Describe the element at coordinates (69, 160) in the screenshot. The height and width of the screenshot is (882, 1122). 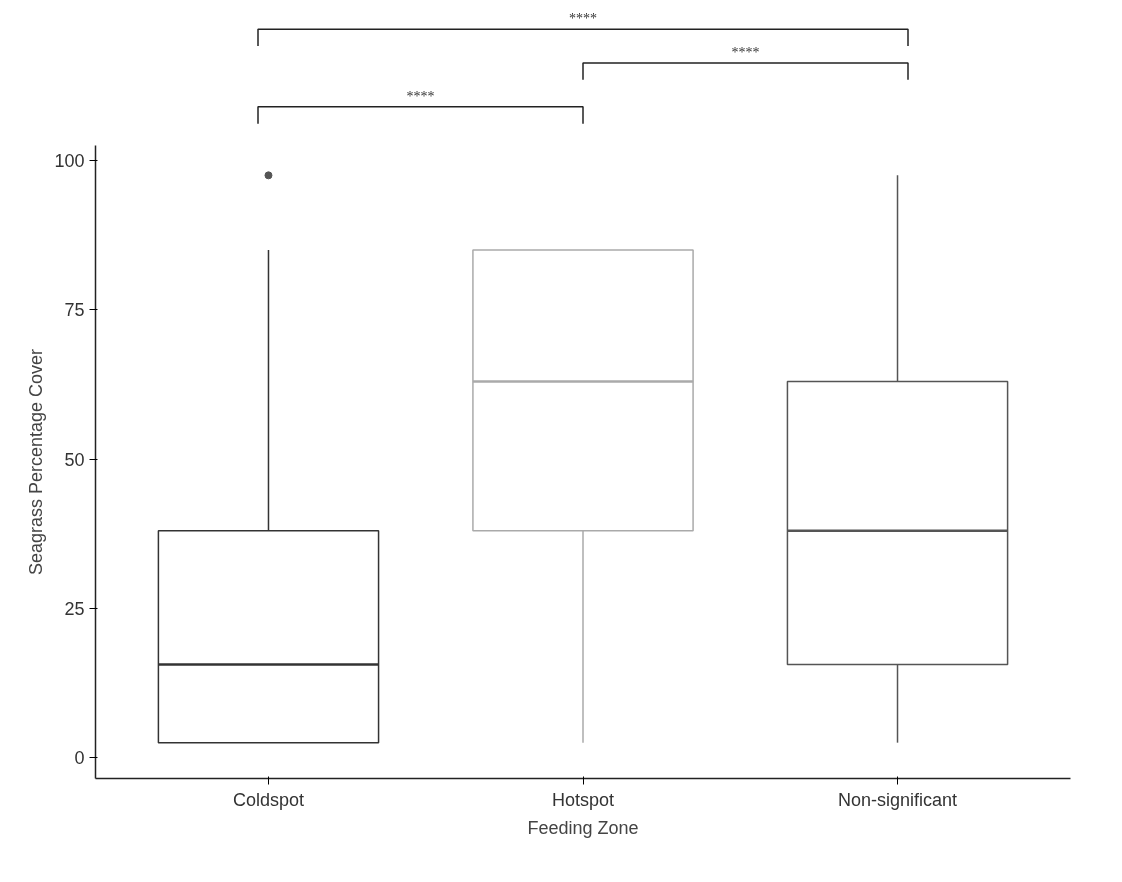
I see `y-tick-label: 100` at that location.